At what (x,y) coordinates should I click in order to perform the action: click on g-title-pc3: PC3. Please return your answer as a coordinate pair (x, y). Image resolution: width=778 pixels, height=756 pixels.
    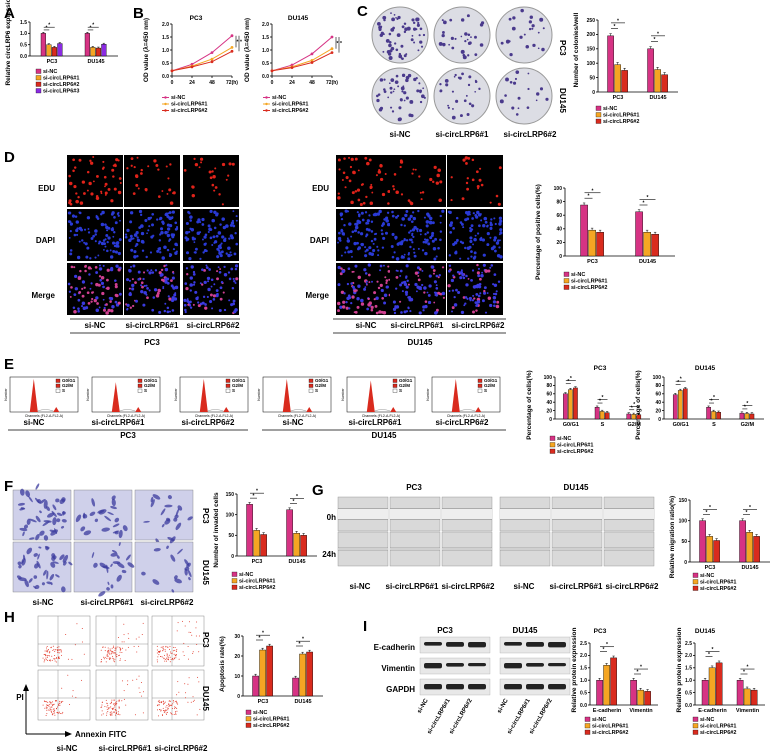
    Looking at the image, I should click on (414, 487).